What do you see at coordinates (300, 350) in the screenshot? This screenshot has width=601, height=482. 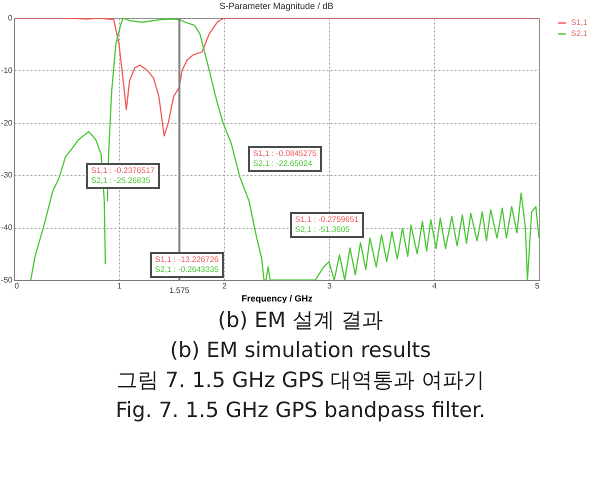 I see `text: (b) EM simulation results` at bounding box center [300, 350].